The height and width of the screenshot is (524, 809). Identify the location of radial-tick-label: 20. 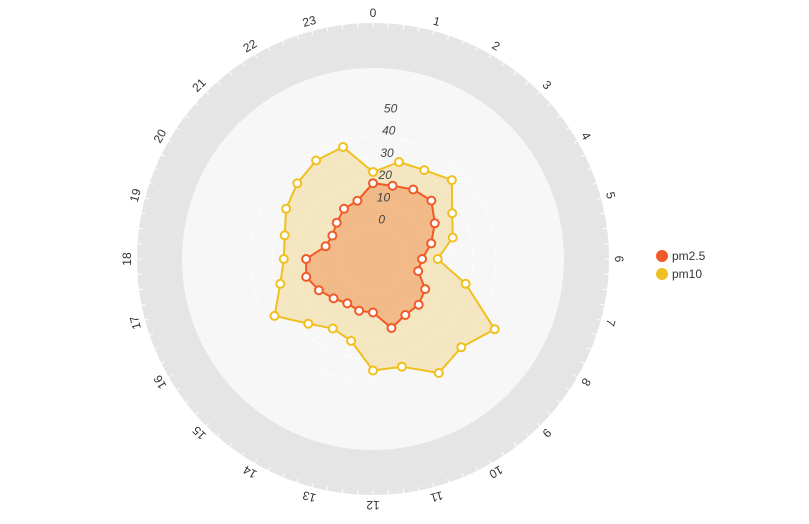
(385, 175).